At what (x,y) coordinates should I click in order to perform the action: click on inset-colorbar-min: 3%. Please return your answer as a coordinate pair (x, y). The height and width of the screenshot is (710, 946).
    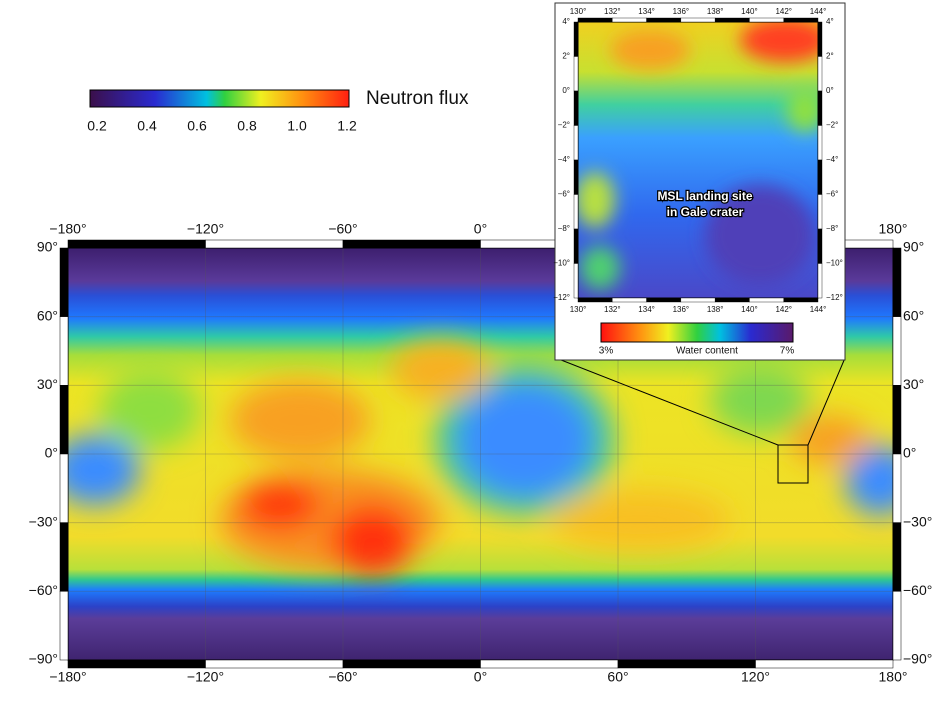
    Looking at the image, I should click on (606, 351).